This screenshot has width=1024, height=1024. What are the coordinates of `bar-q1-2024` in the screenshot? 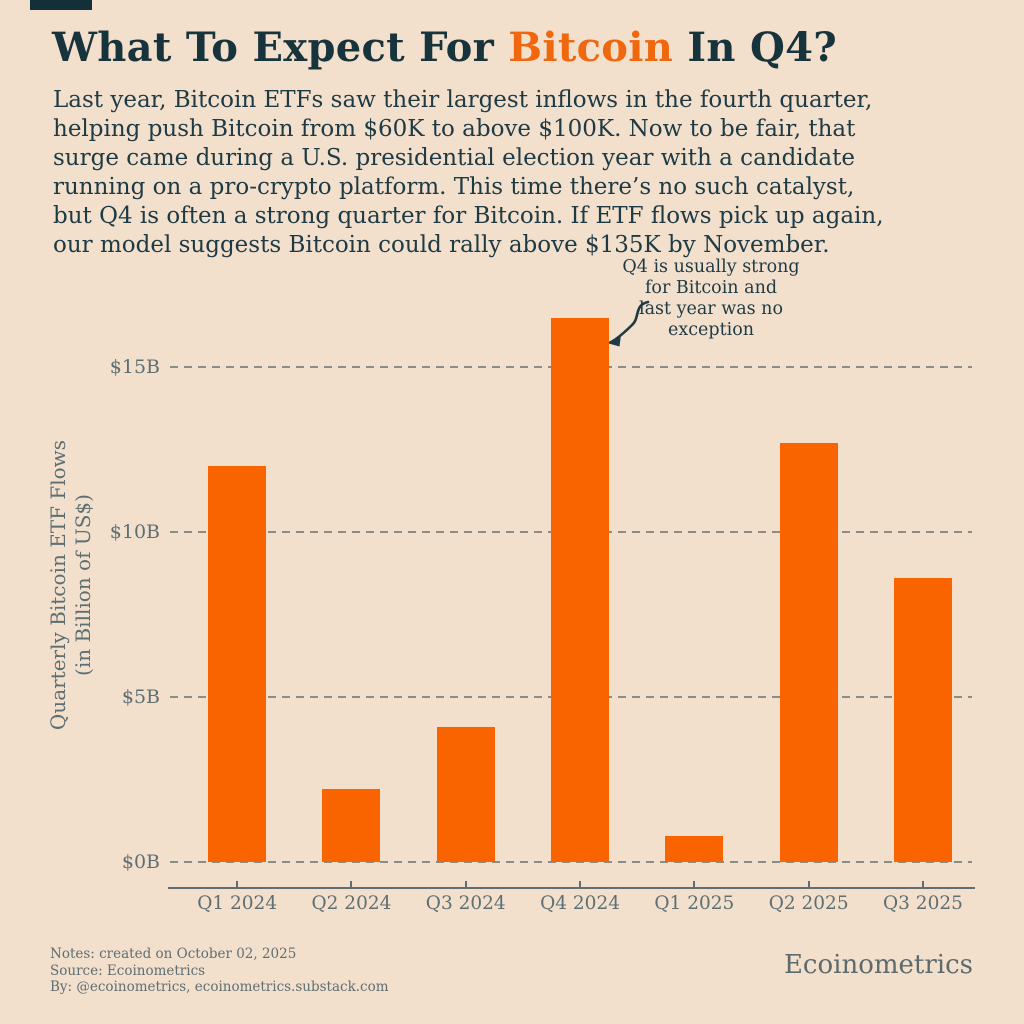 It's located at (237, 664).